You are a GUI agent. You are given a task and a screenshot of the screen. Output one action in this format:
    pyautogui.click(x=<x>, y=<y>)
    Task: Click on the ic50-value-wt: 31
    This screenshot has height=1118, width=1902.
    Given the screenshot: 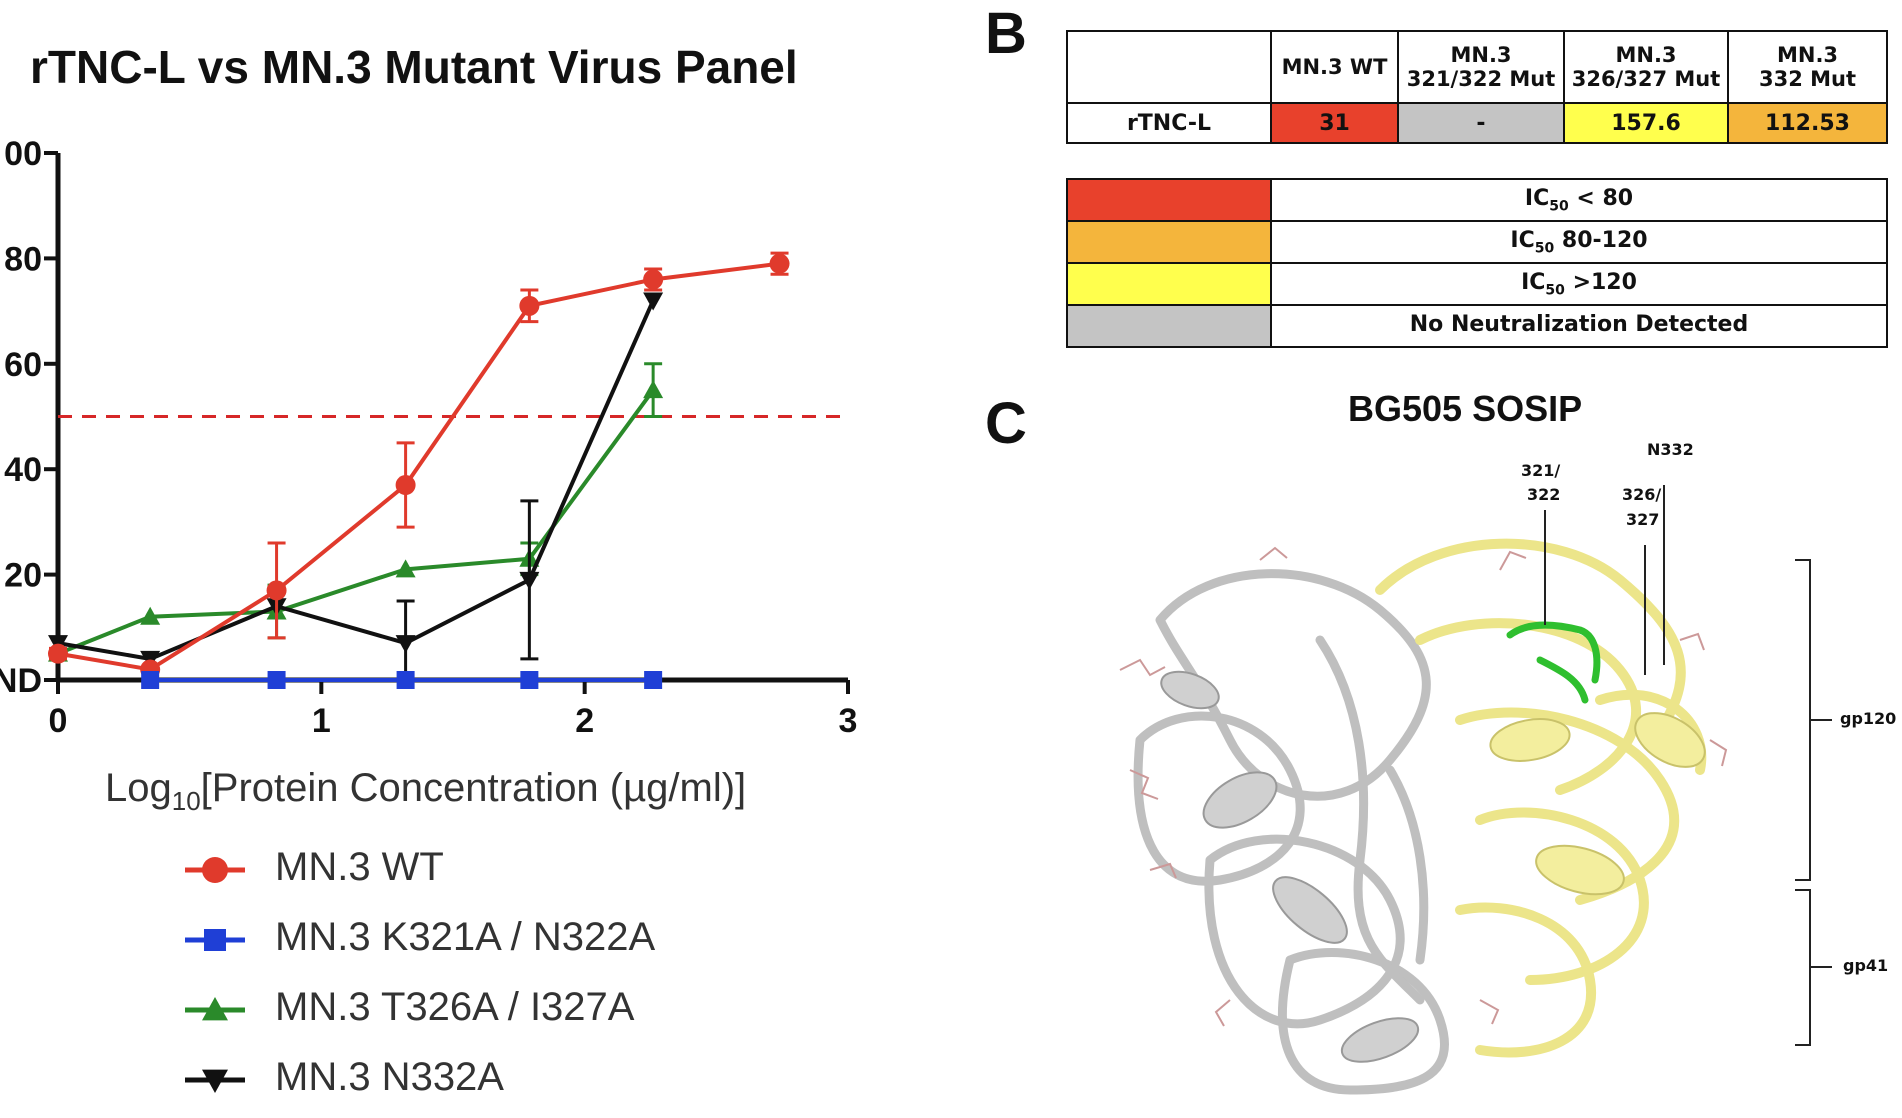 What is the action you would take?
    pyautogui.click(x=1334, y=123)
    